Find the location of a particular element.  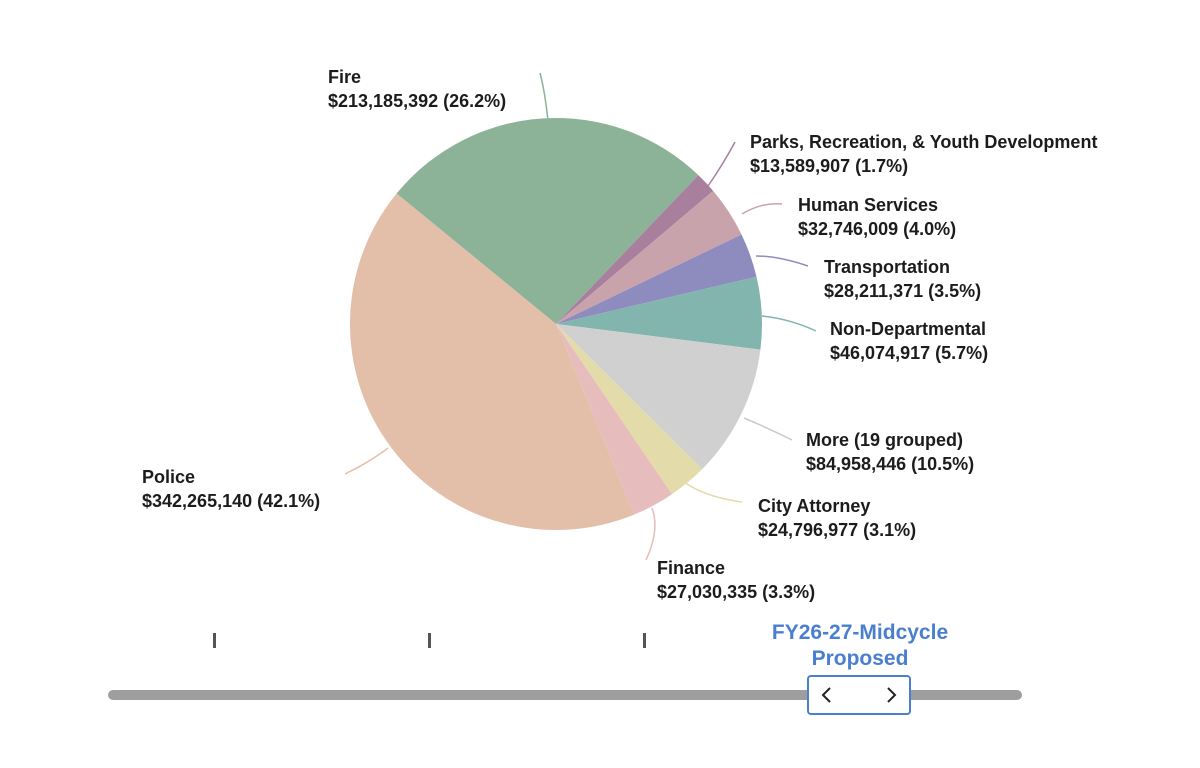

pie-slice-parks-recreation-youth-development is located at coordinates (635, 249).